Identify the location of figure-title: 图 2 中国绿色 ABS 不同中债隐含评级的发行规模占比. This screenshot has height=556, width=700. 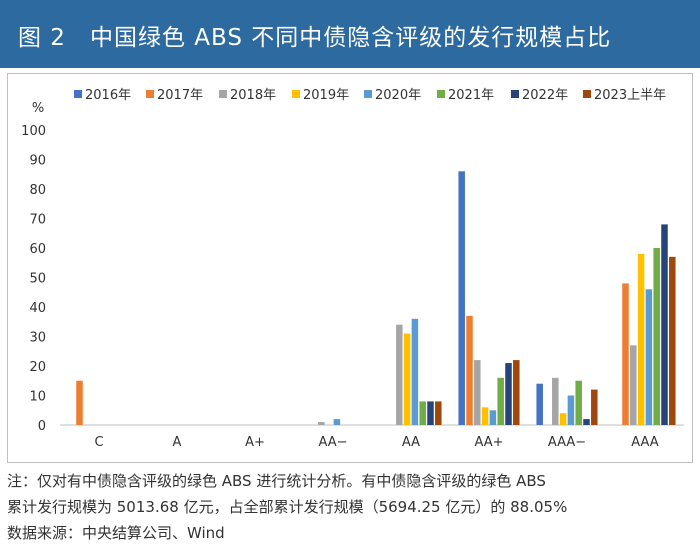
(315, 38).